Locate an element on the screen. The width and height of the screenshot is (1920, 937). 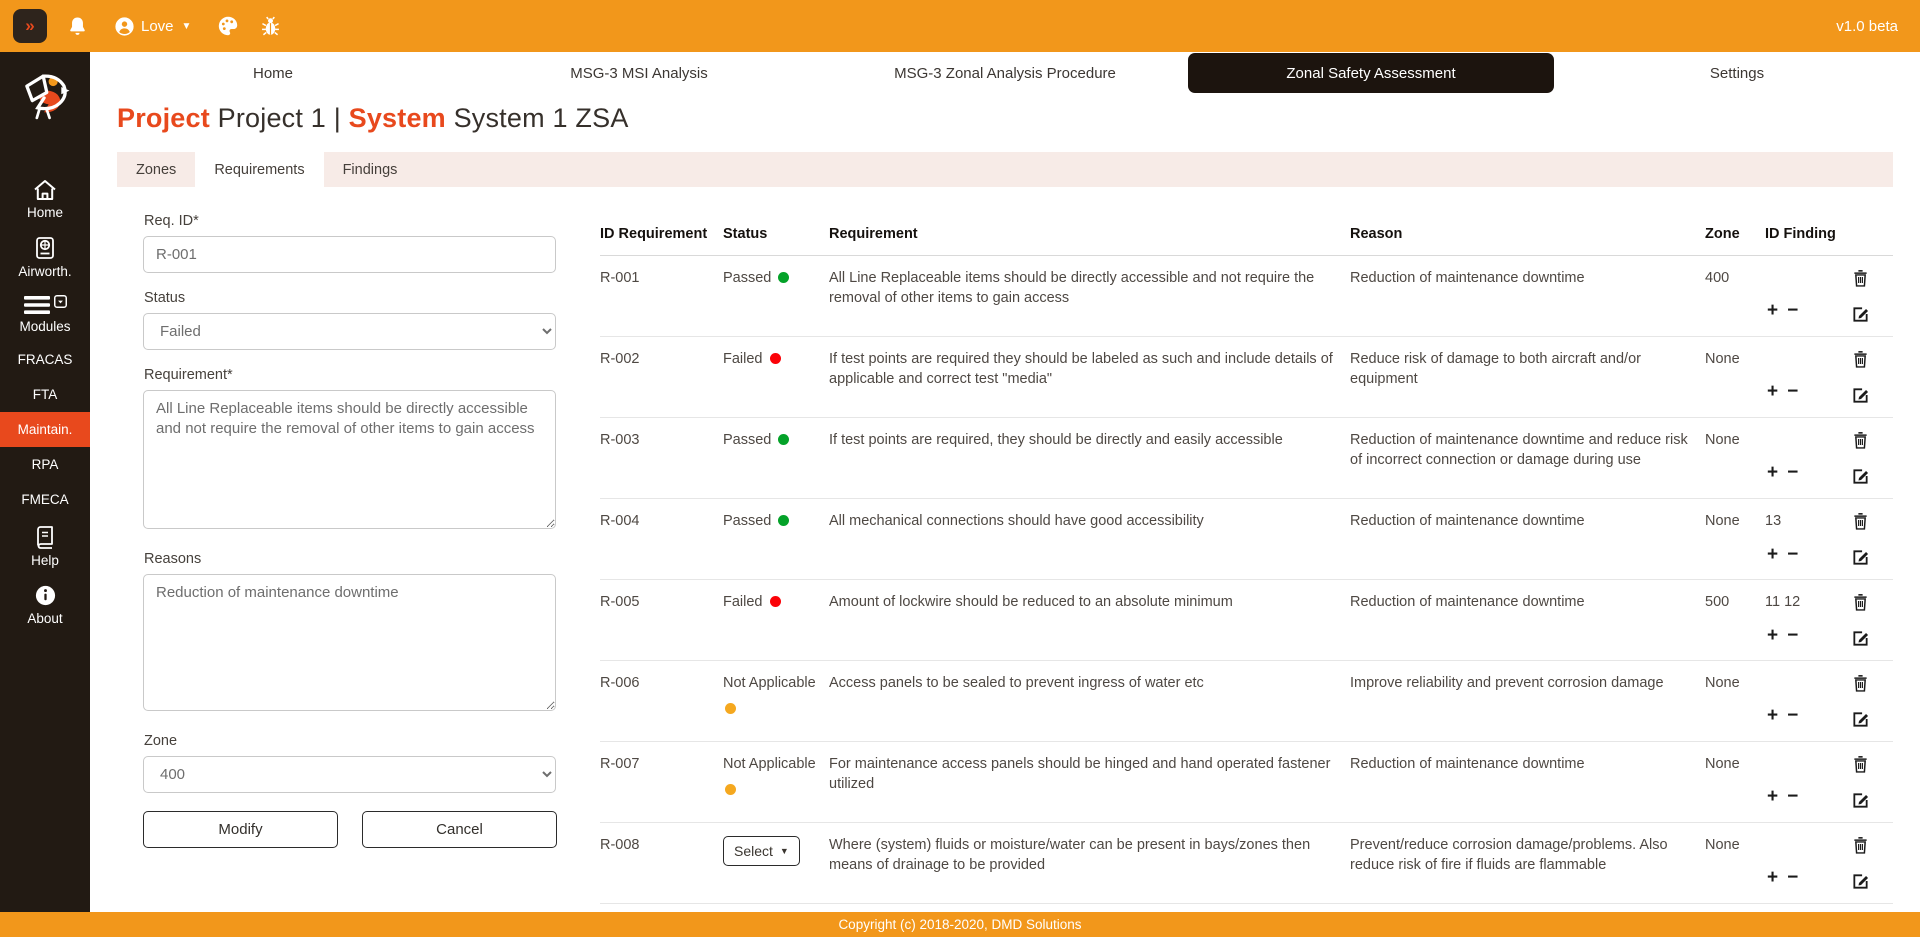
sidebar-item-fta: FTA is located at coordinates (45, 394).